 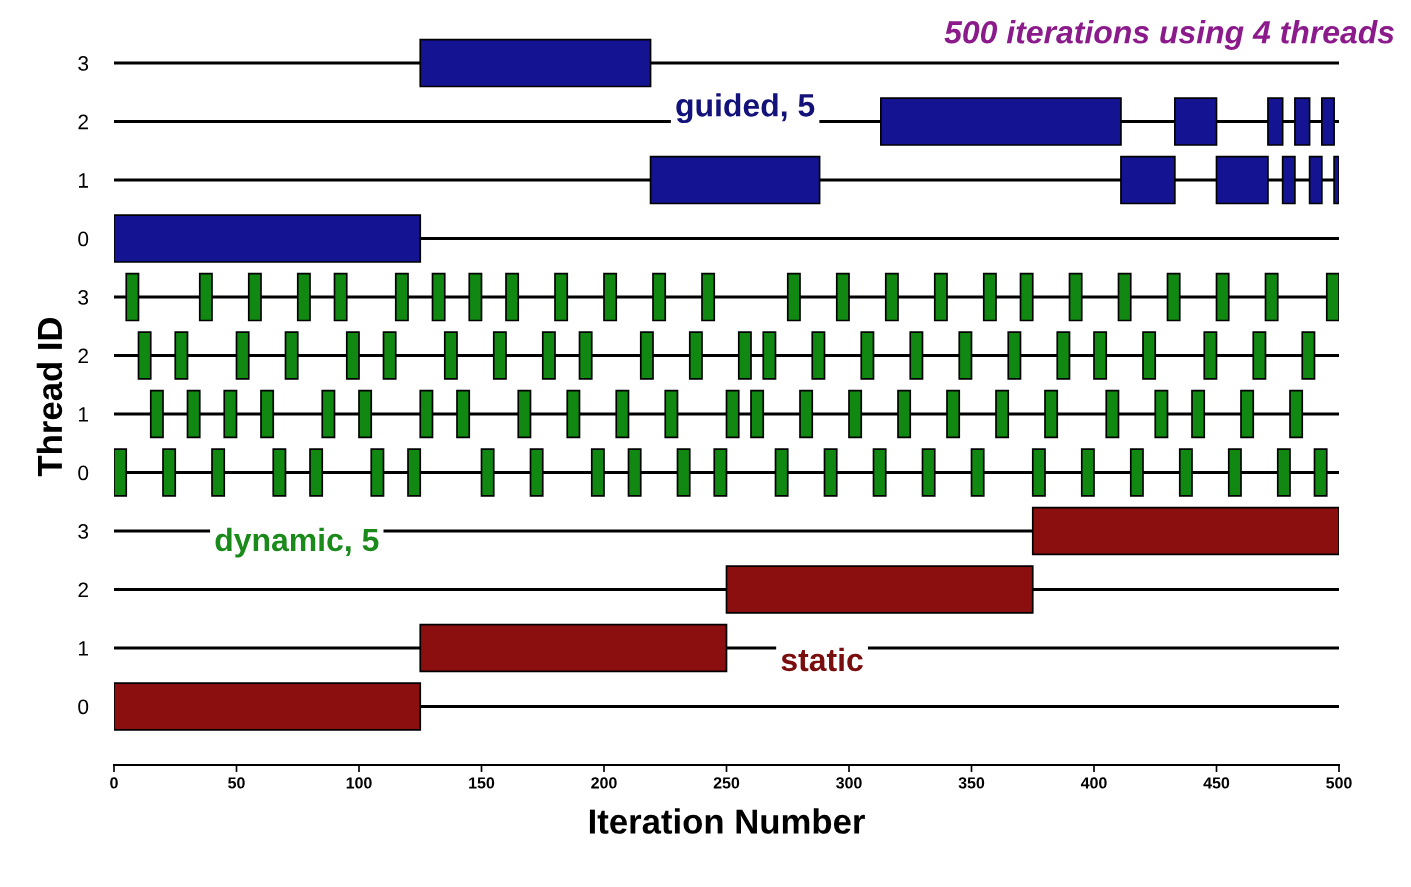 What do you see at coordinates (849, 783) in the screenshot?
I see `x-tick-label: 300` at bounding box center [849, 783].